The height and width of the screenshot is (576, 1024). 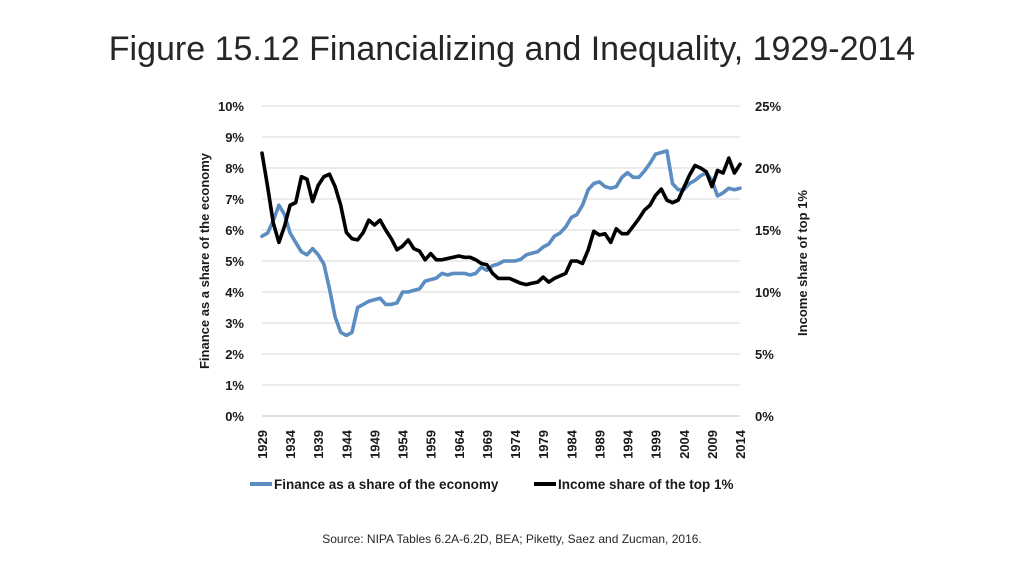 I want to click on y-left-tick-label: 3%, so click(x=234, y=323).